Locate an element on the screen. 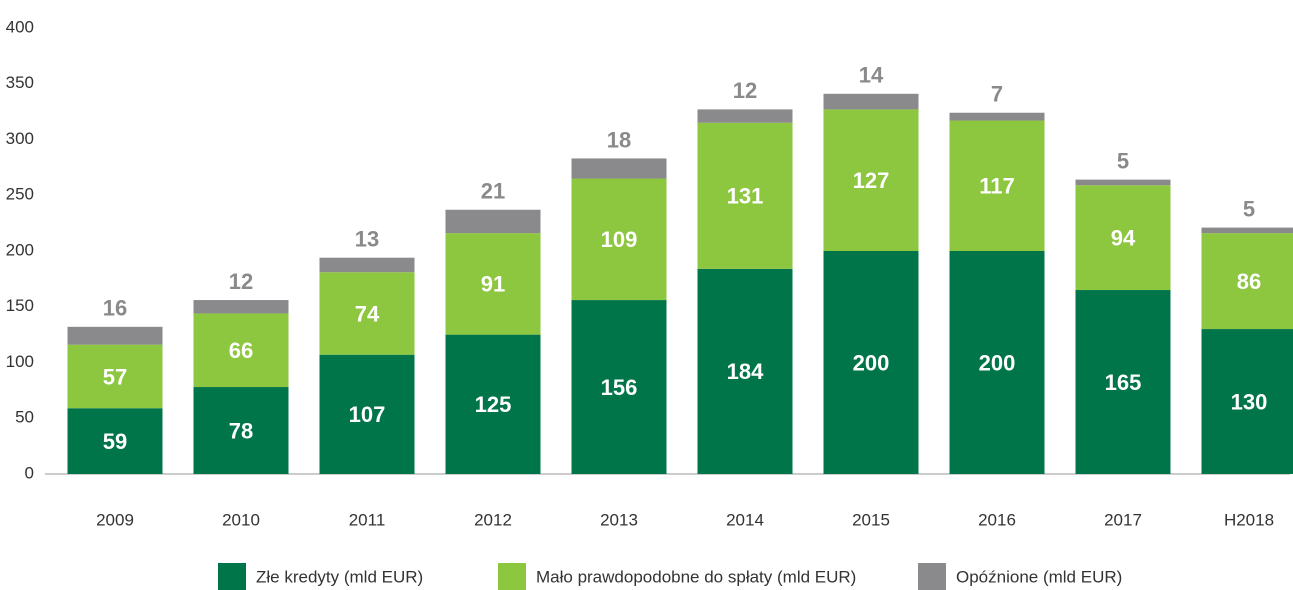 This screenshot has width=1293, height=590. data-label: 184 is located at coordinates (745, 371).